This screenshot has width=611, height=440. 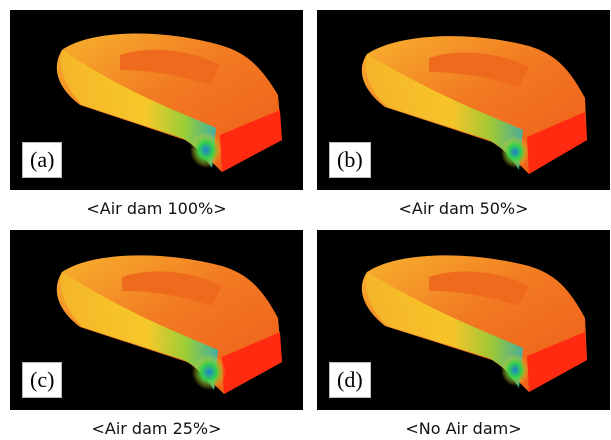 I want to click on panel-caption: <No Air dam>, so click(x=463, y=428).